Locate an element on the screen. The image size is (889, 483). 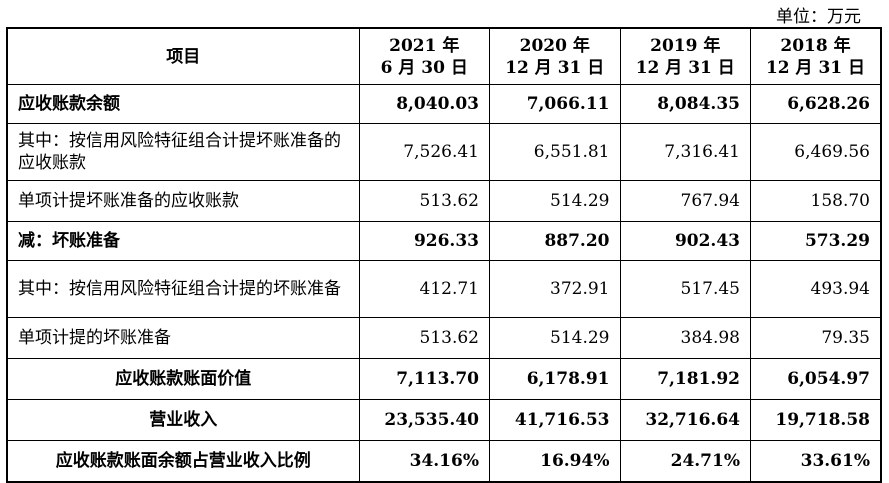
header-col-year: 2019 年 is located at coordinates (685, 45).